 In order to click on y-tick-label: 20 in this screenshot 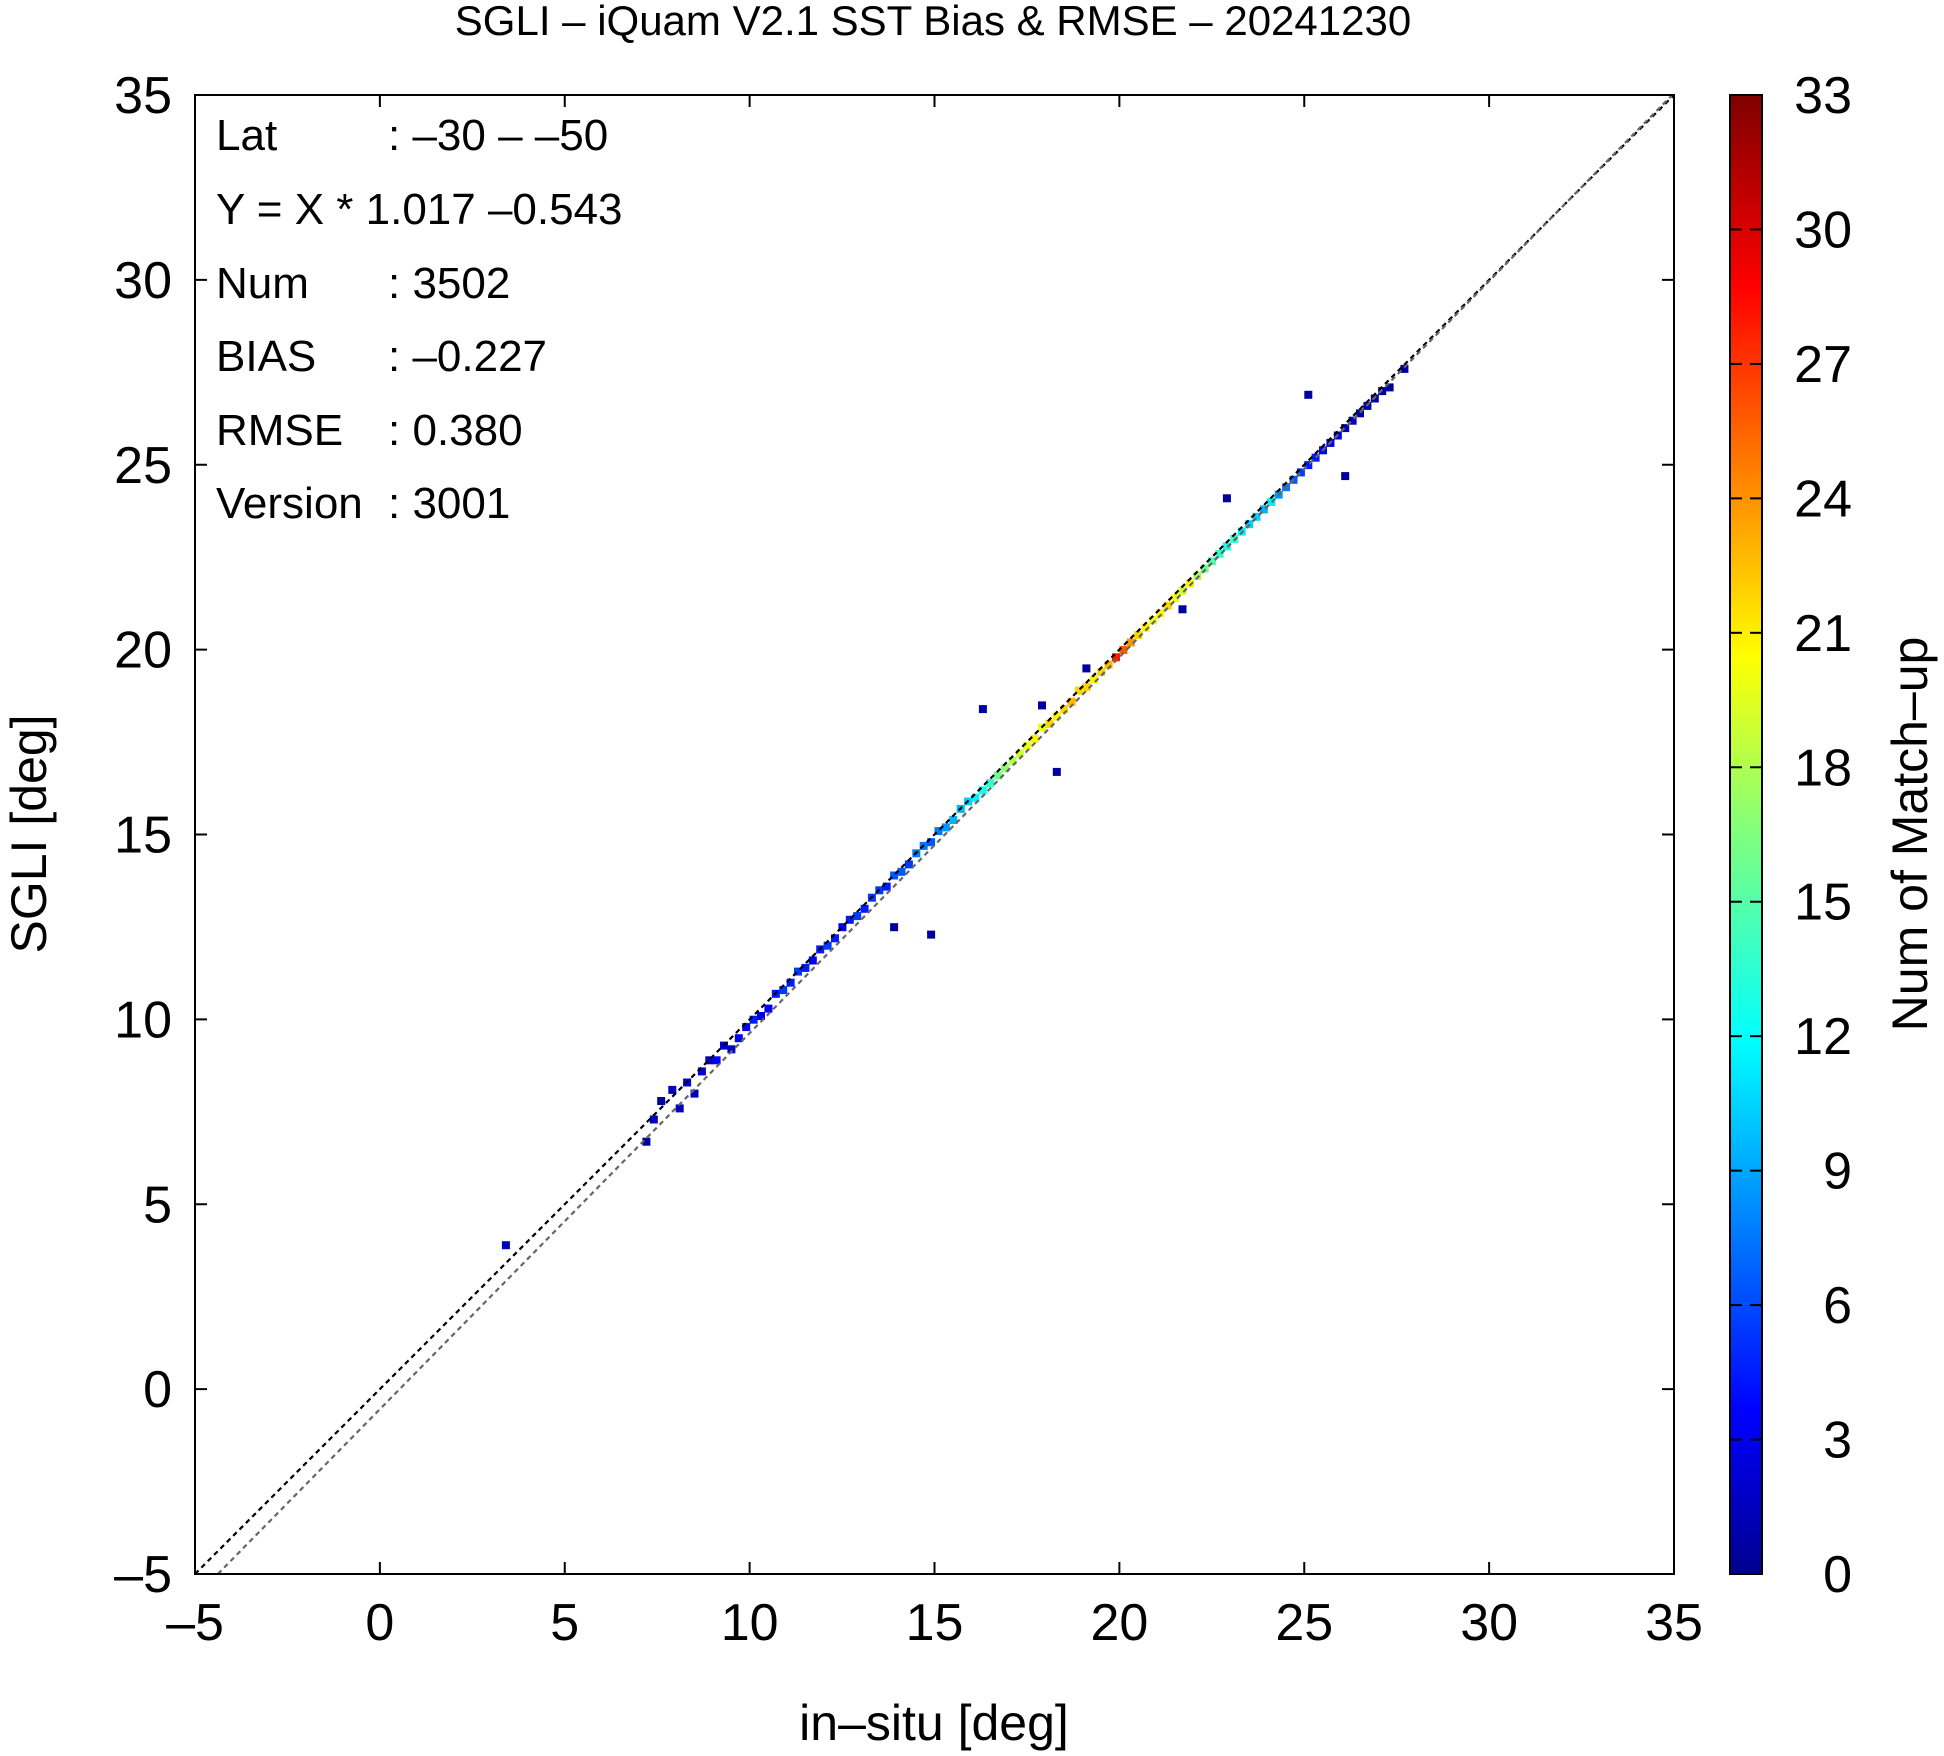, I will do `click(143, 651)`.